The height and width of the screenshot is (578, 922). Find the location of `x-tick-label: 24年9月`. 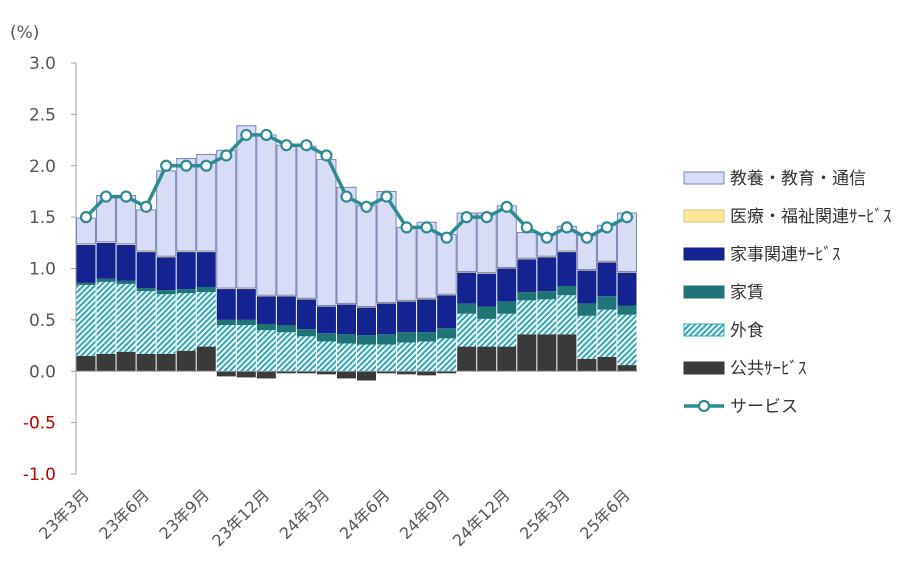

x-tick-label: 24年9月 is located at coordinates (425, 514).